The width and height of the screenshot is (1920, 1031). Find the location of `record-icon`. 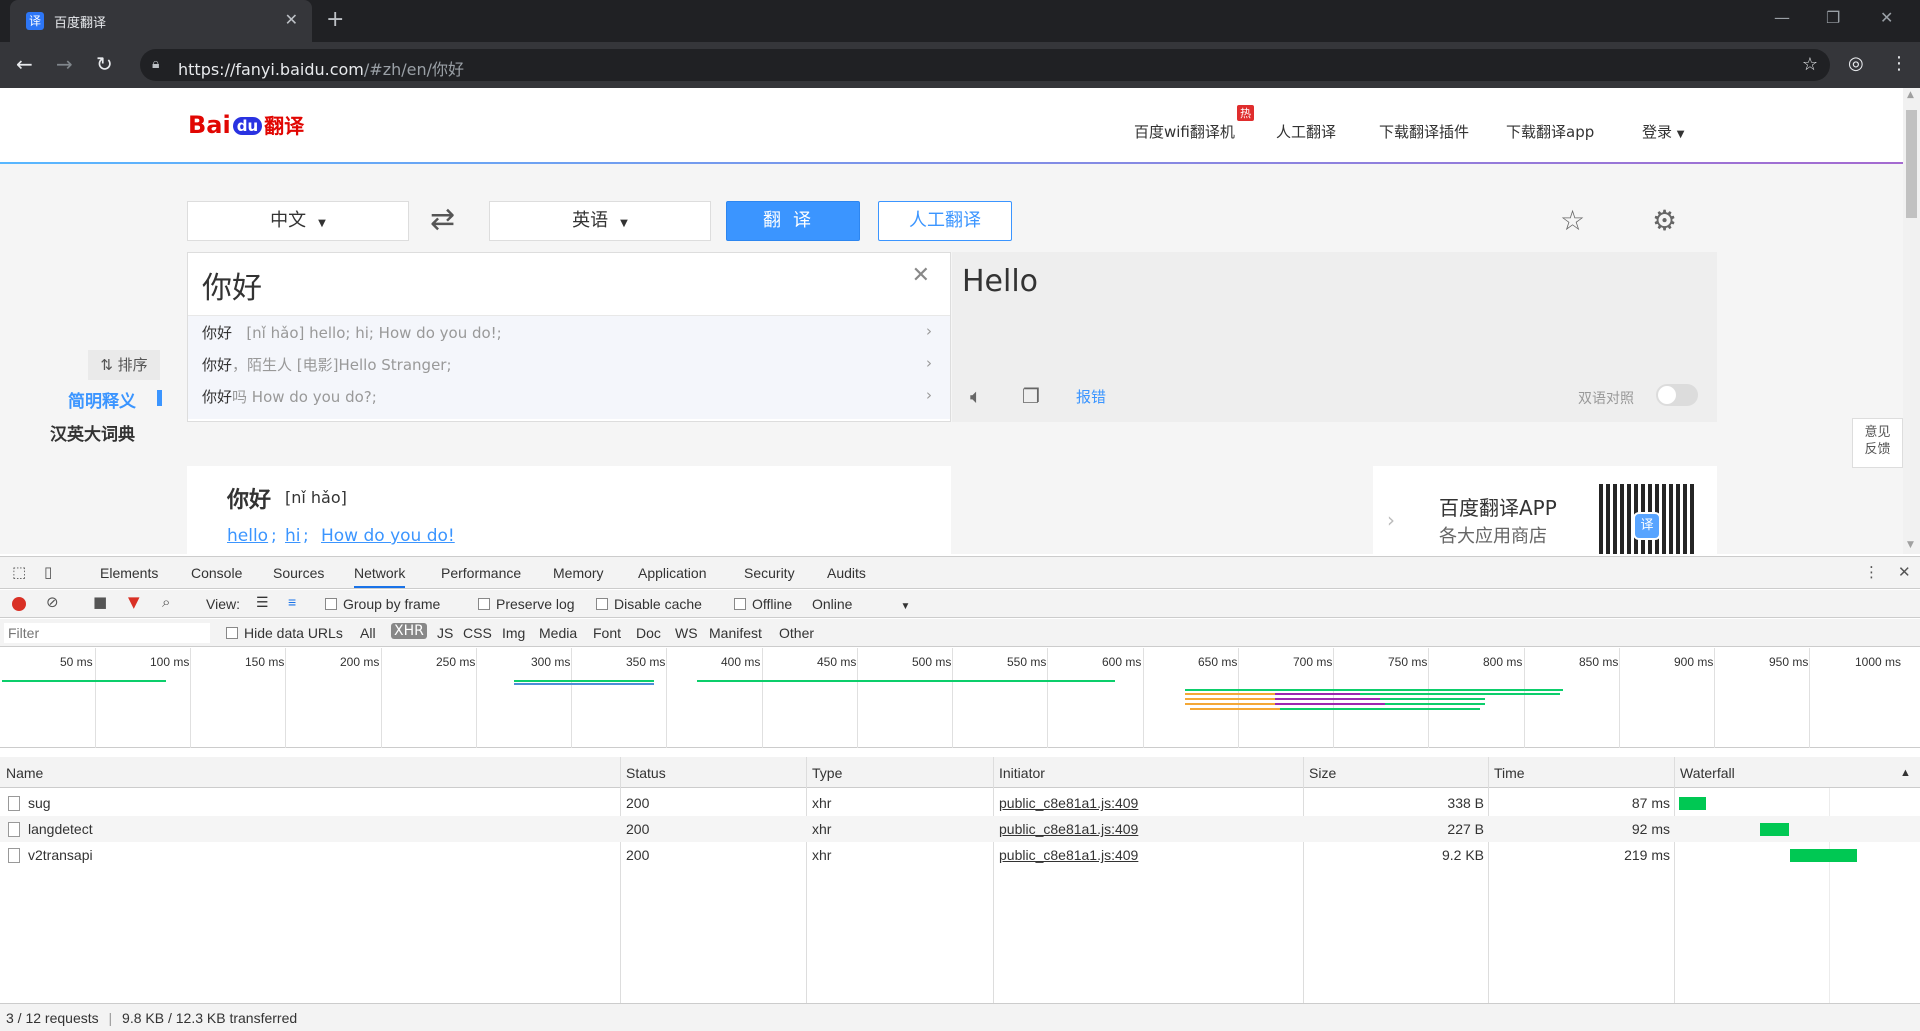

record-icon is located at coordinates (19, 604).